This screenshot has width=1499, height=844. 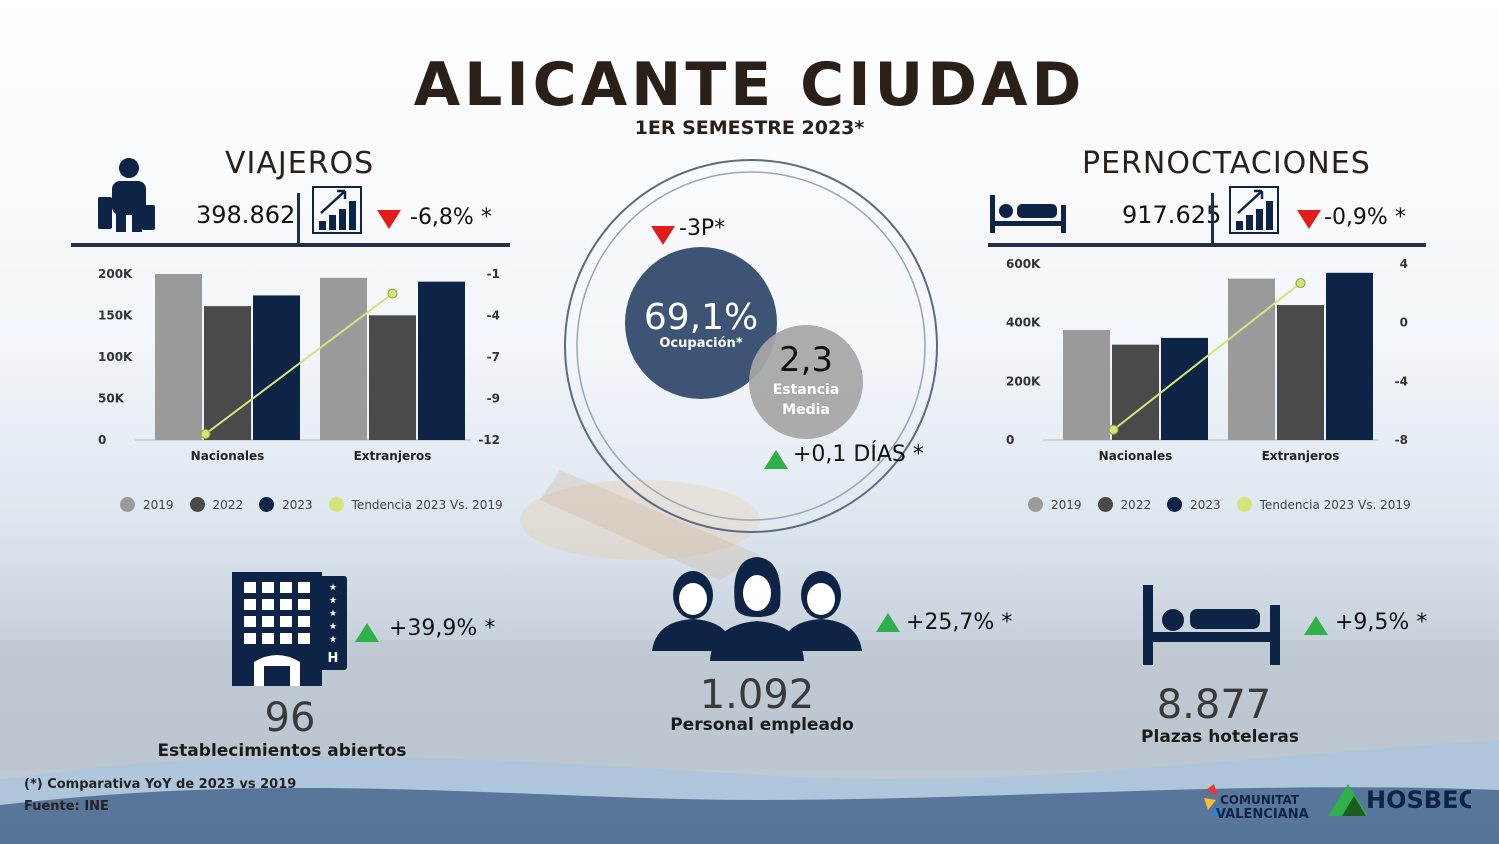 I want to click on cv-logo-line2: VALENCIANA, so click(x=1262, y=814).